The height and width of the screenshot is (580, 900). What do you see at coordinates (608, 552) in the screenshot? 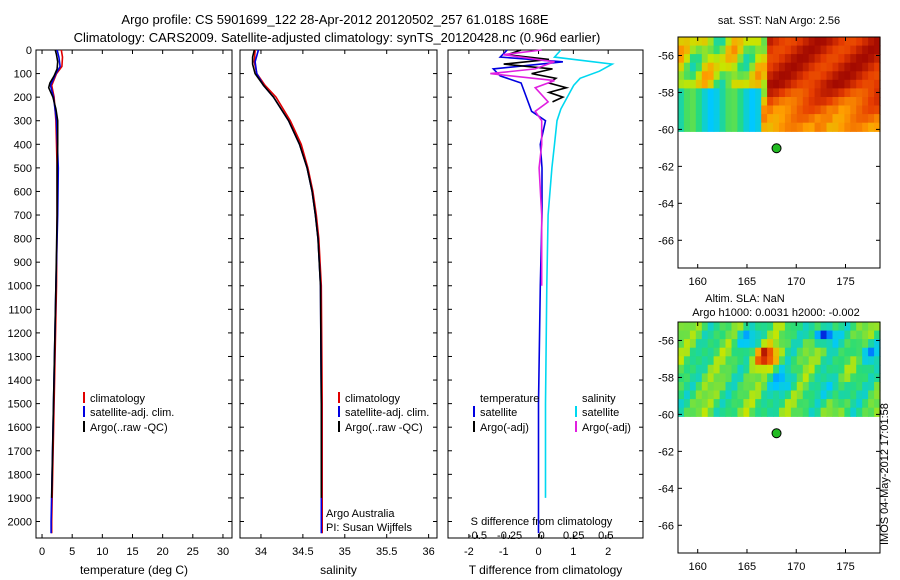
I see `x-tick-label: 2` at bounding box center [608, 552].